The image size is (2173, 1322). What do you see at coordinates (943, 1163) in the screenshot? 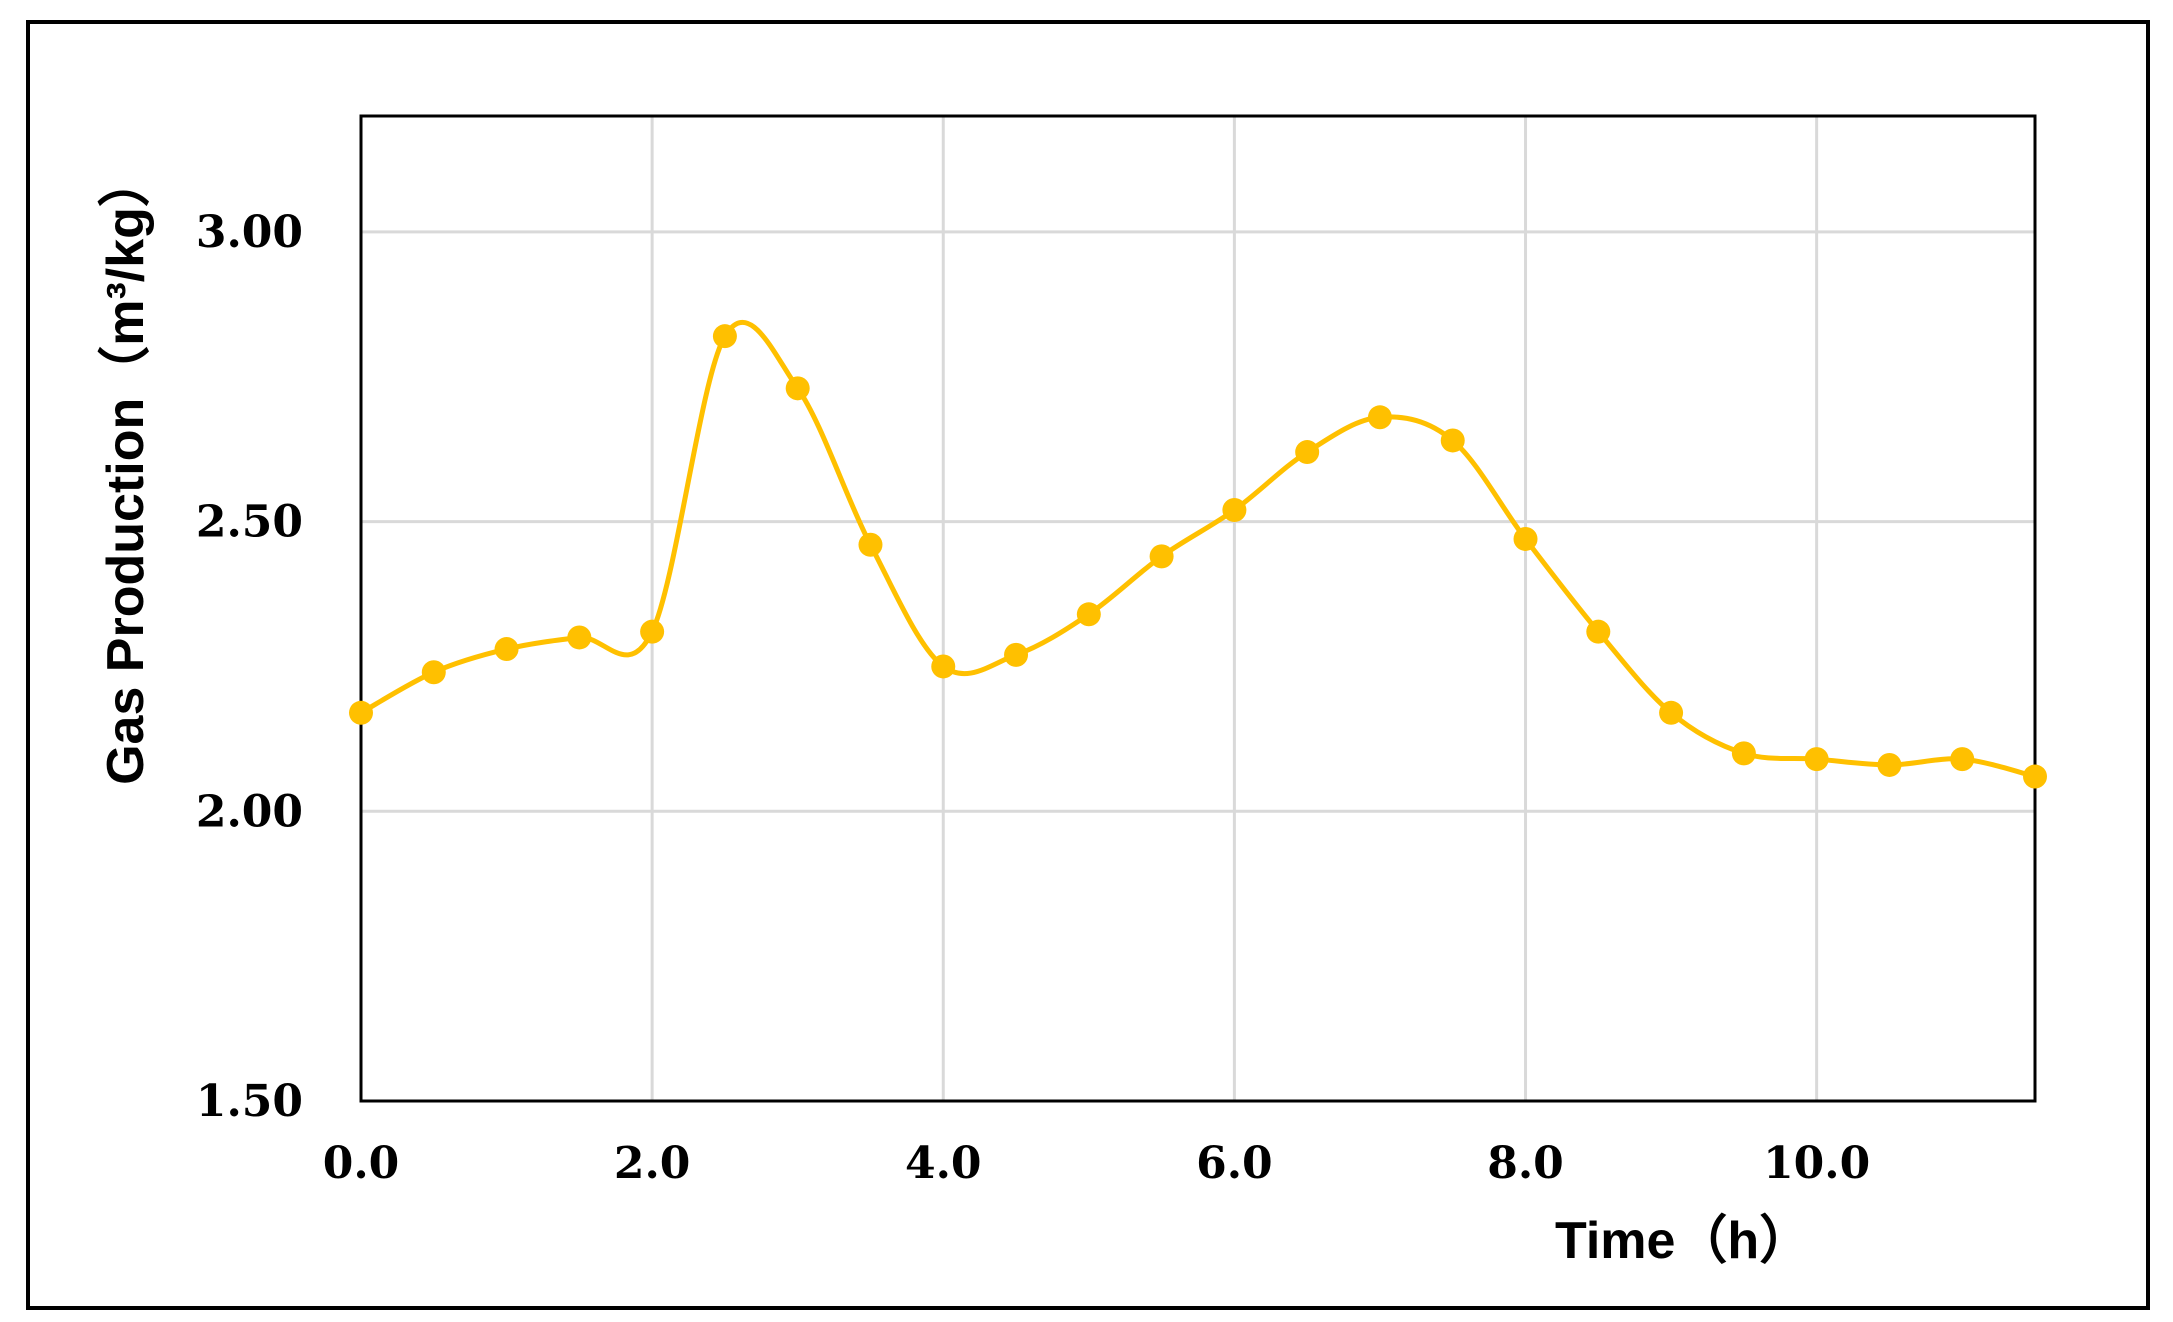
I see `x-tick-label: 4.0` at bounding box center [943, 1163].